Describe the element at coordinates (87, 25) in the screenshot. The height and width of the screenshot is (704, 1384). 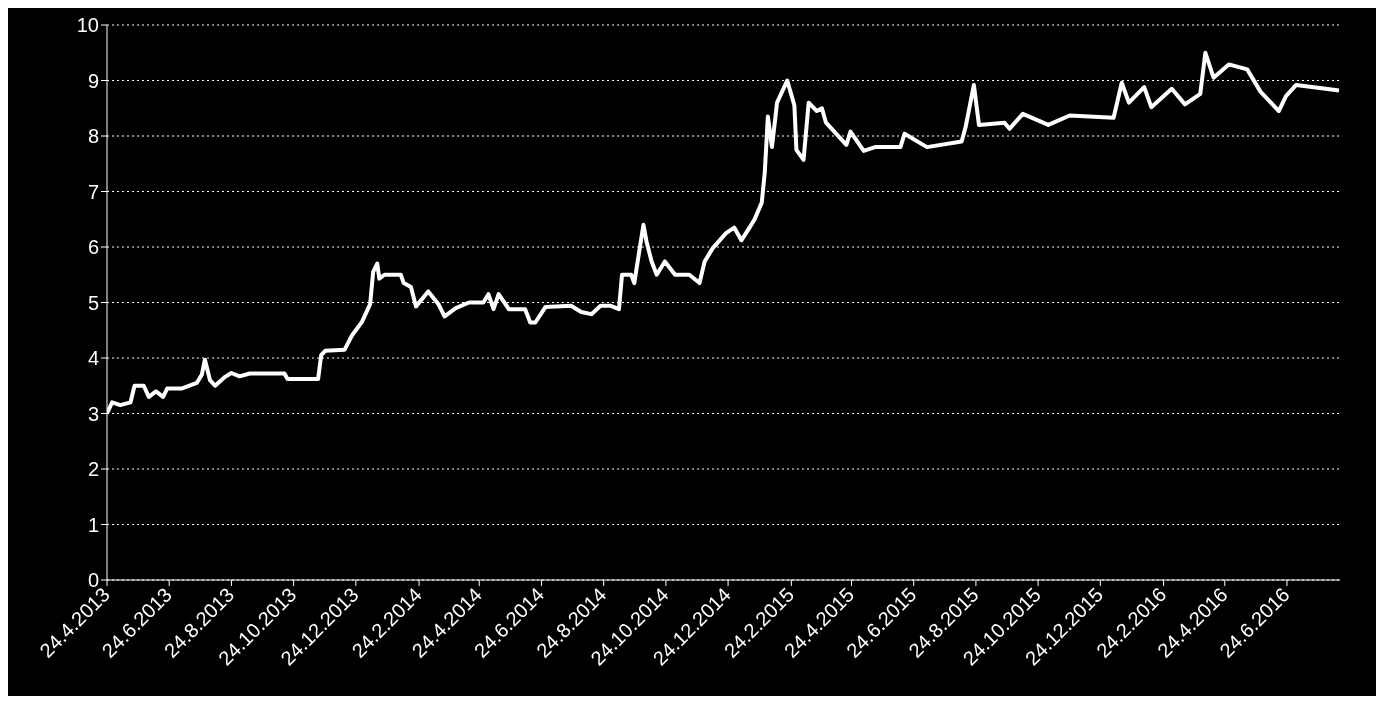
I see `y-tick-label: 10` at that location.